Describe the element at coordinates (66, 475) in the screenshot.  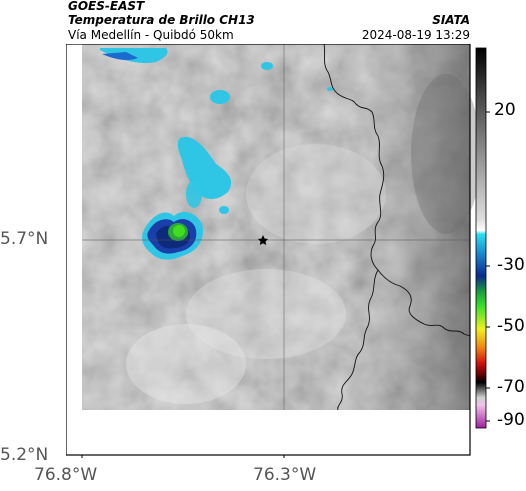
I see `x-tick-label: 76.8°W` at that location.